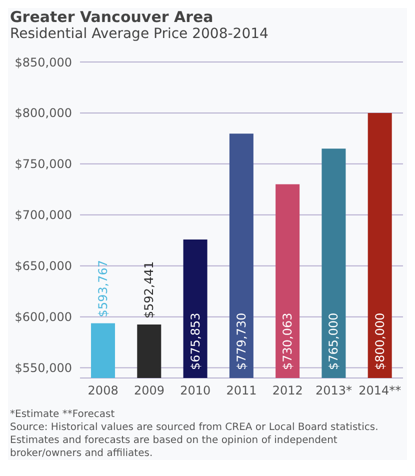  Describe the element at coordinates (334, 391) in the screenshot. I see `x-tick-label: 2013*` at that location.